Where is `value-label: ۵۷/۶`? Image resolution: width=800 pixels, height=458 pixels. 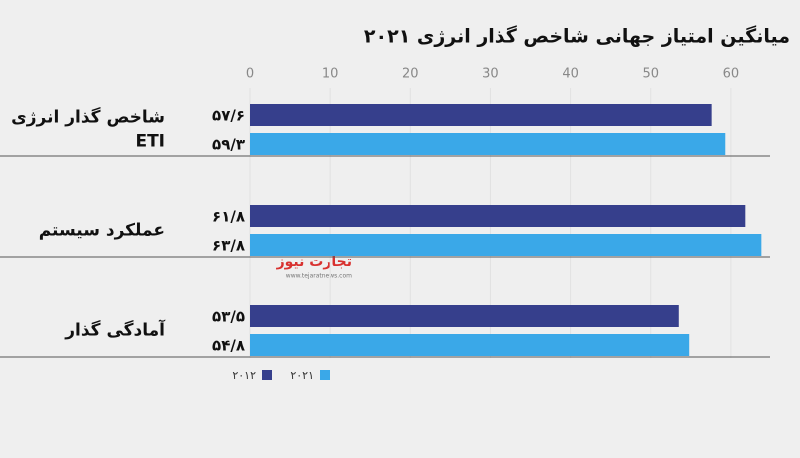 value-label: ۵۷/۶ is located at coordinates (228, 116).